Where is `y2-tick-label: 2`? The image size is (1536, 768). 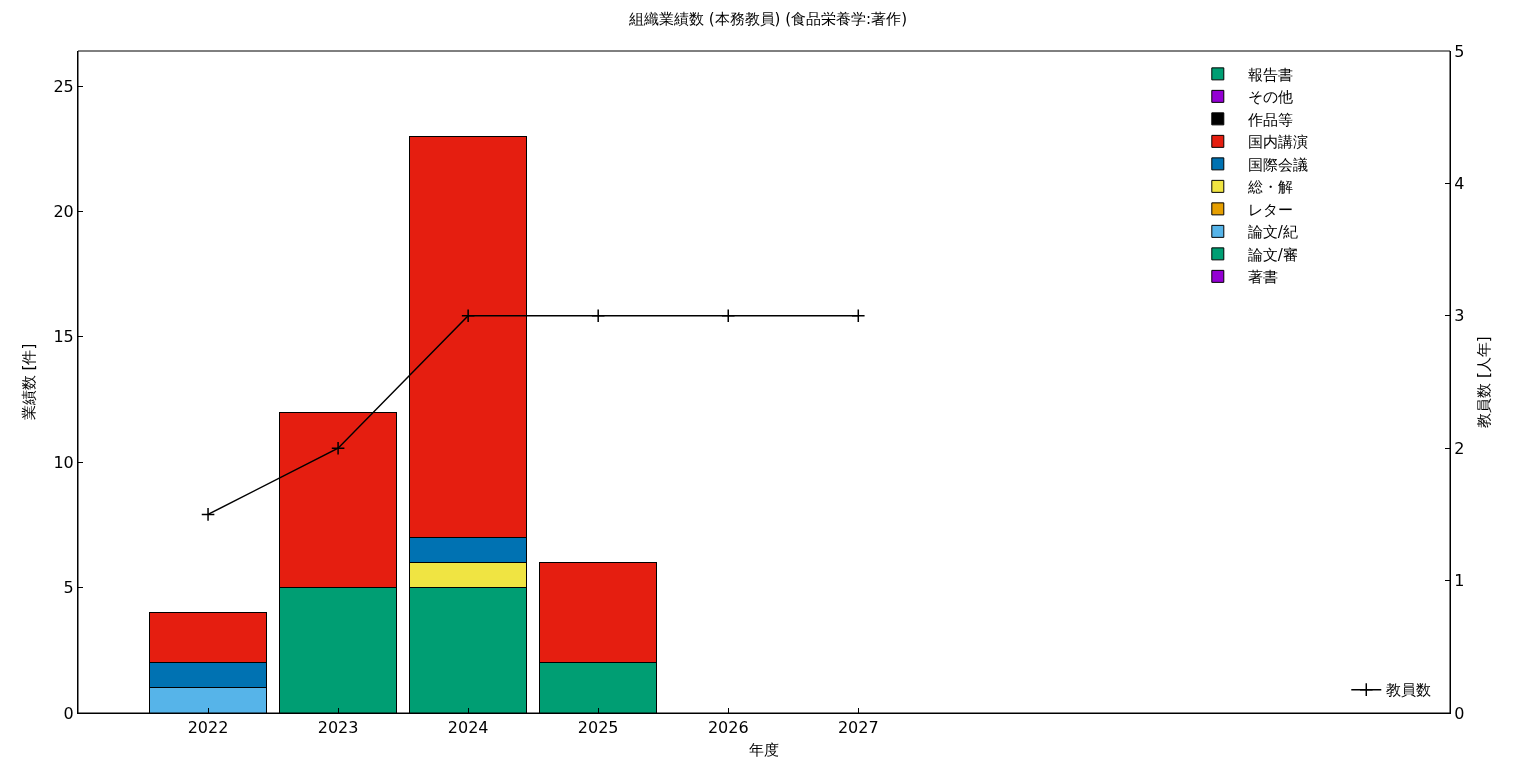 y2-tick-label: 2 is located at coordinates (1459, 448).